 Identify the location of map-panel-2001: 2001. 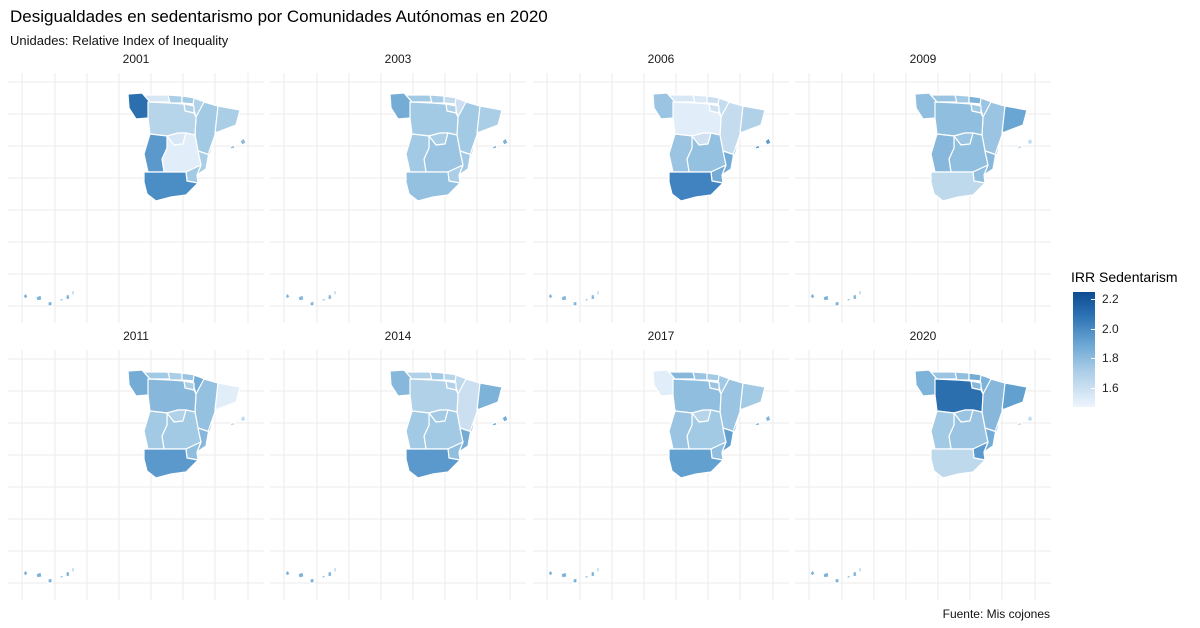
(136, 187).